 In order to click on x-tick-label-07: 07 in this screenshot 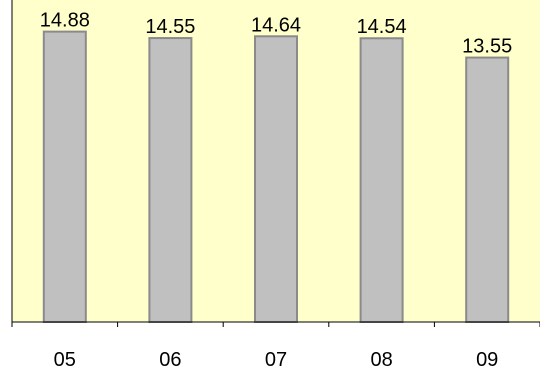, I will do `click(276, 360)`.